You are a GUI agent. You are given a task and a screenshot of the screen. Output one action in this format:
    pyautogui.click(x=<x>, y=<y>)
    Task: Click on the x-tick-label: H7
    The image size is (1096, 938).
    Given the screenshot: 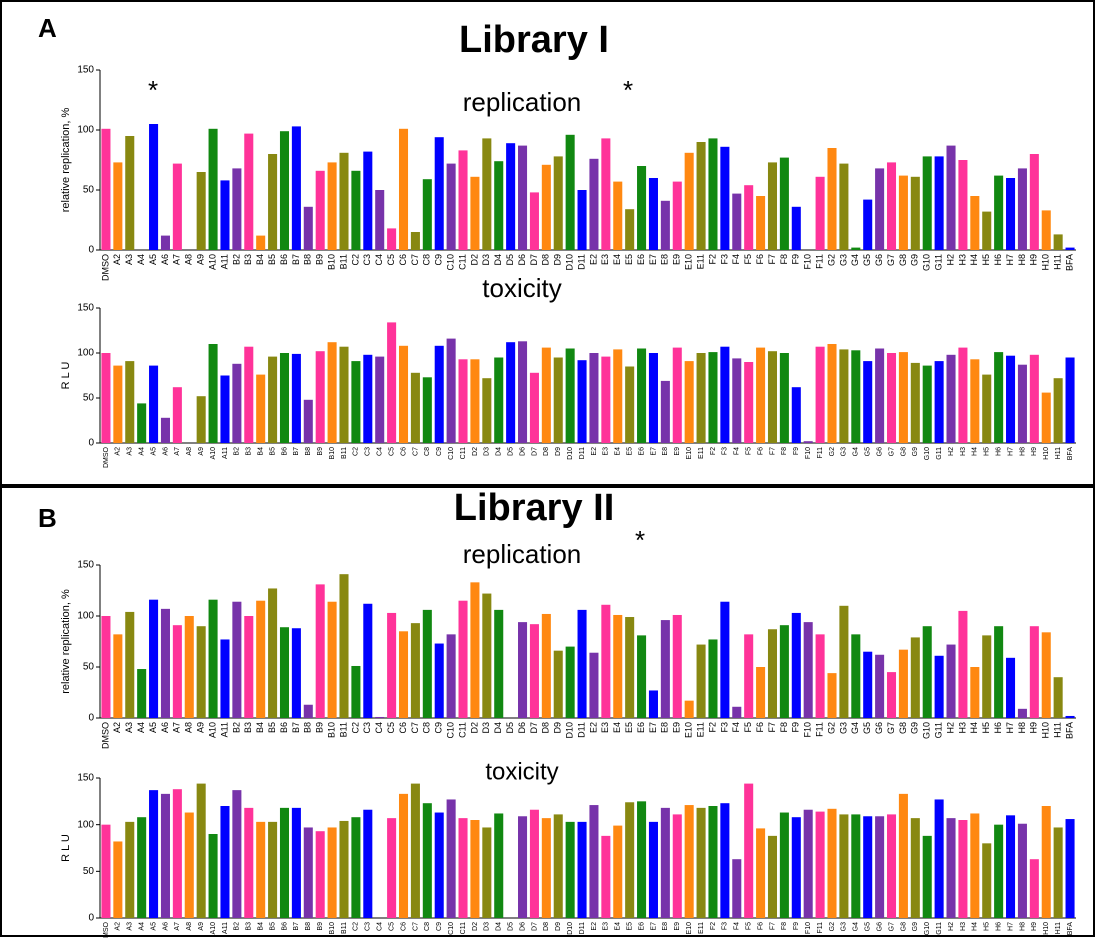 What is the action you would take?
    pyautogui.click(x=1010, y=451)
    